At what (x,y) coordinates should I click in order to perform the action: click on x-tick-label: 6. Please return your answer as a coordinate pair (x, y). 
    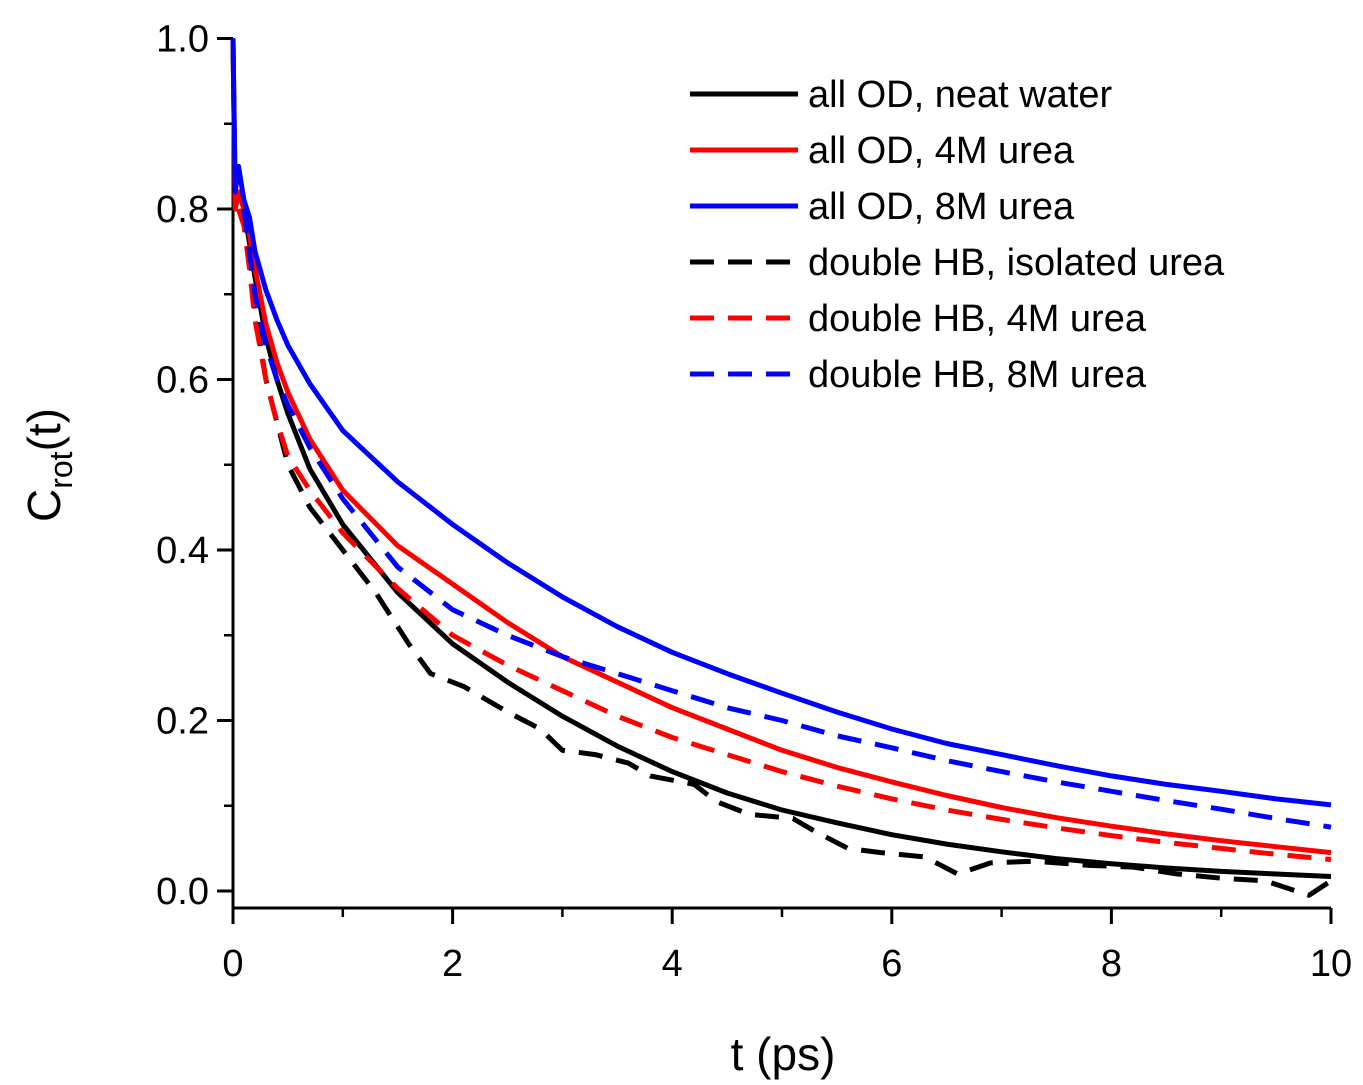
    Looking at the image, I should click on (891, 964).